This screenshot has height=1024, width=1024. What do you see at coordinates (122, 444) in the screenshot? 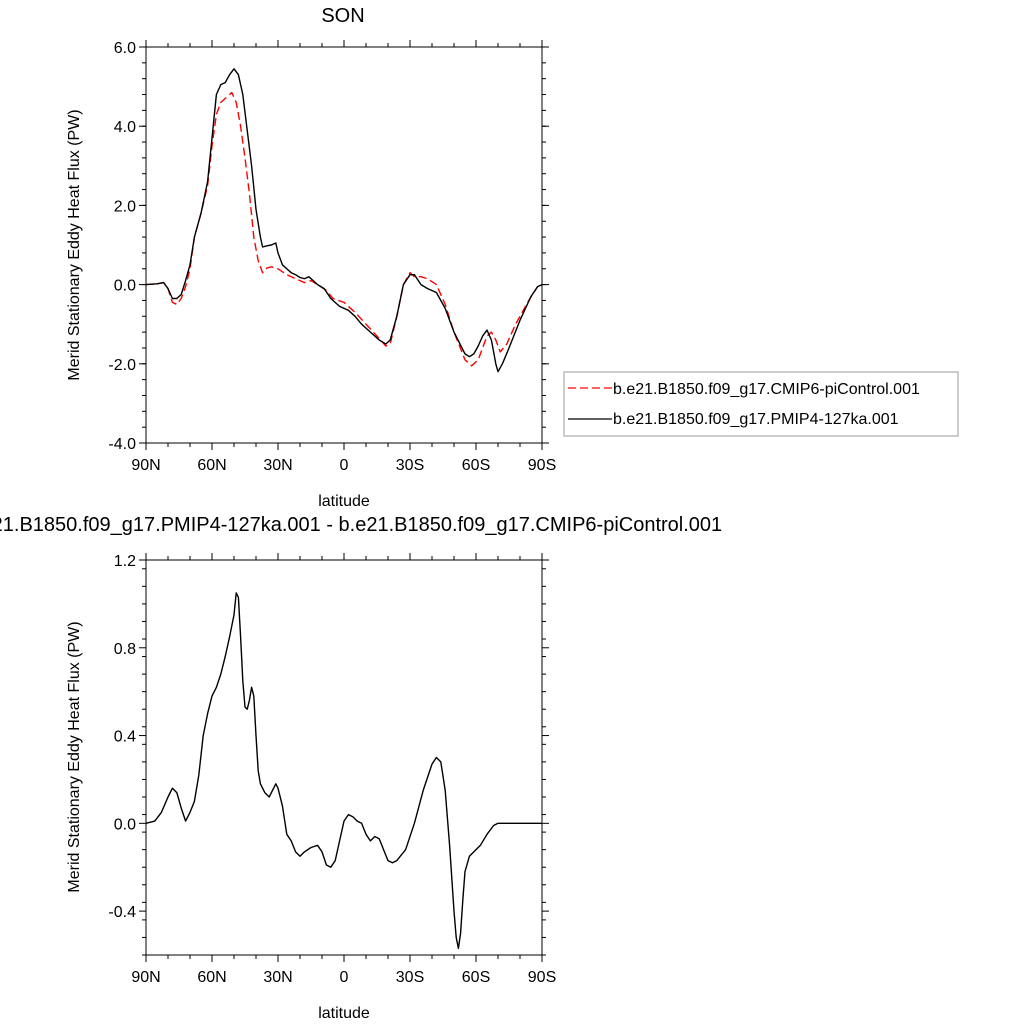
I see `y-tick-label: -4.0` at bounding box center [122, 444].